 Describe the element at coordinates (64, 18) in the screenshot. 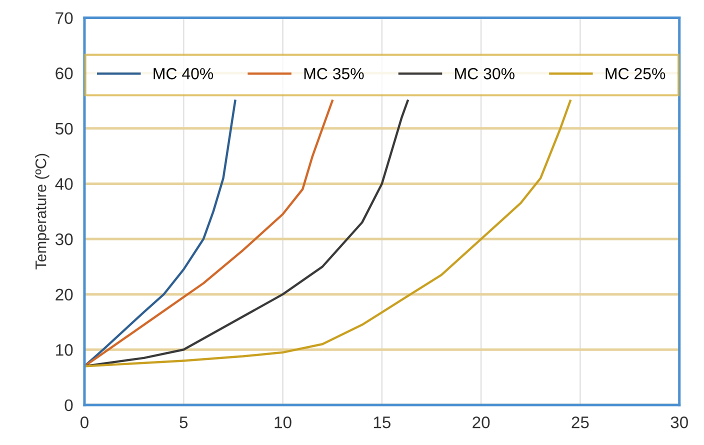

I see `y-tick-label: 70` at that location.